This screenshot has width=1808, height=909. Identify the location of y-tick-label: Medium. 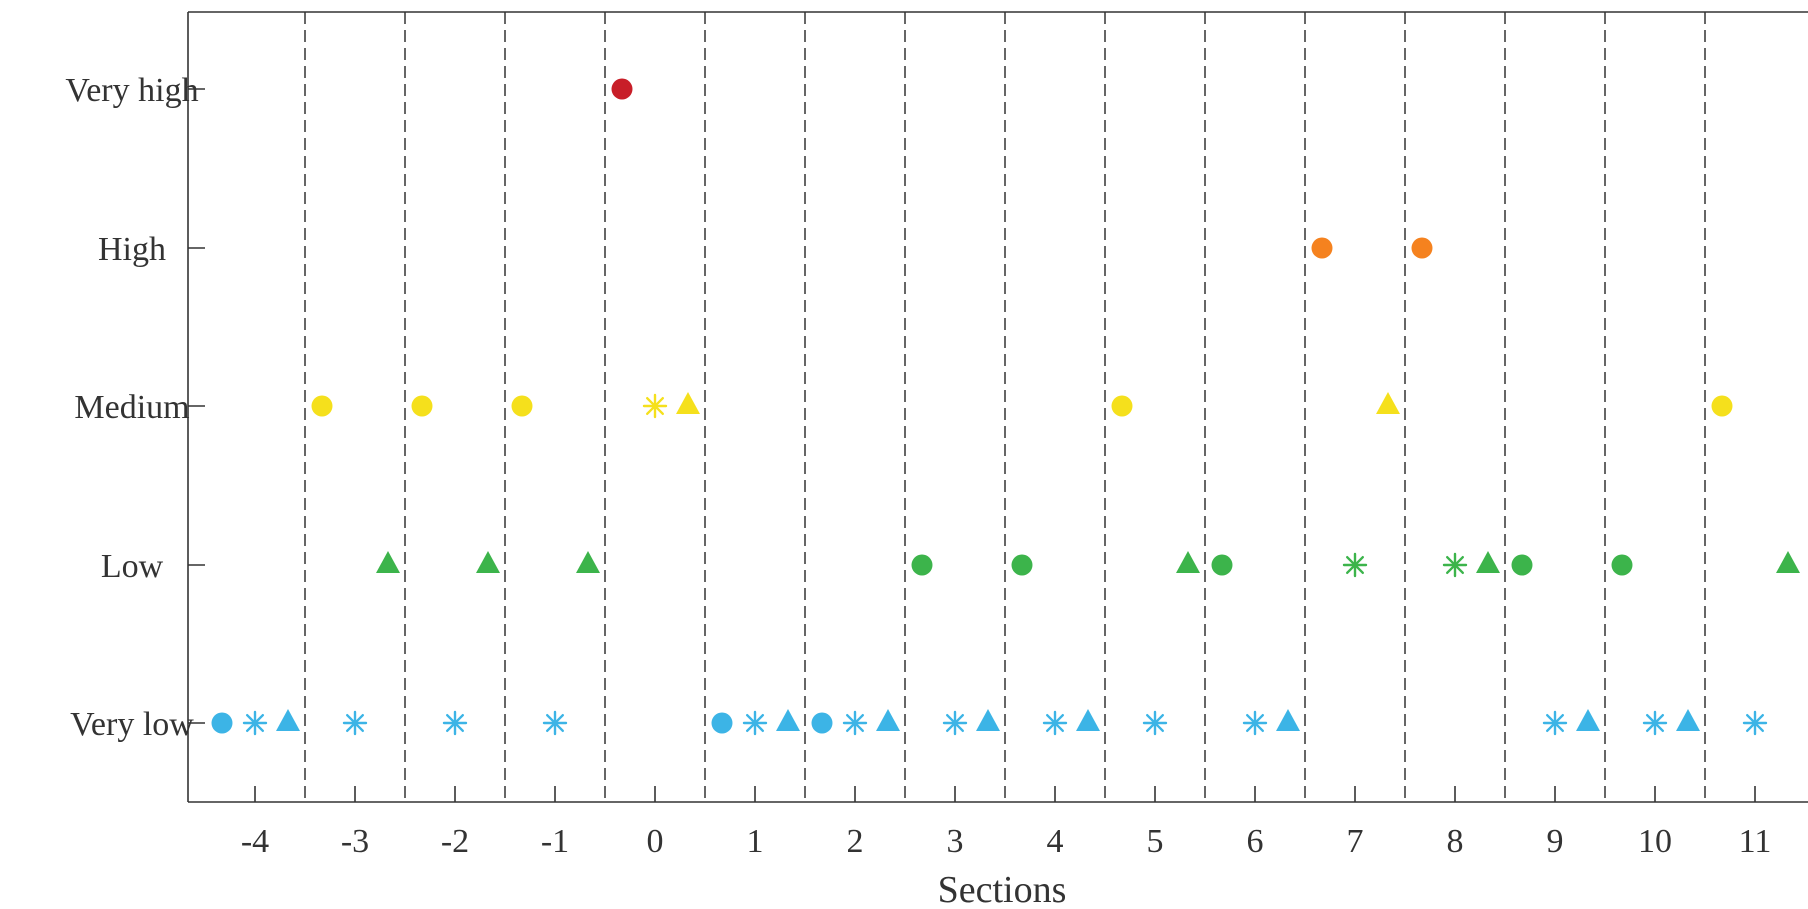
(131, 407).